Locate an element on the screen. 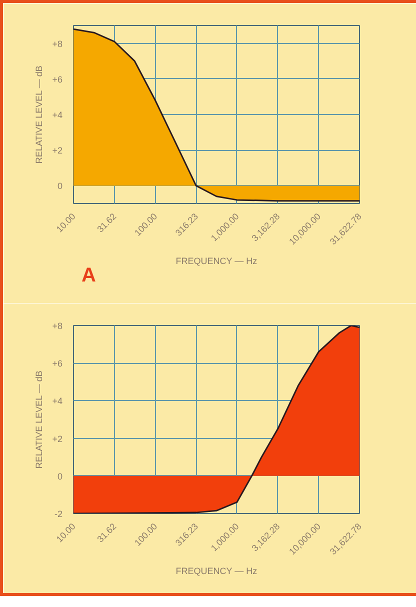 This screenshot has height=607, width=416. y-tick-label: -2 is located at coordinates (58, 514).